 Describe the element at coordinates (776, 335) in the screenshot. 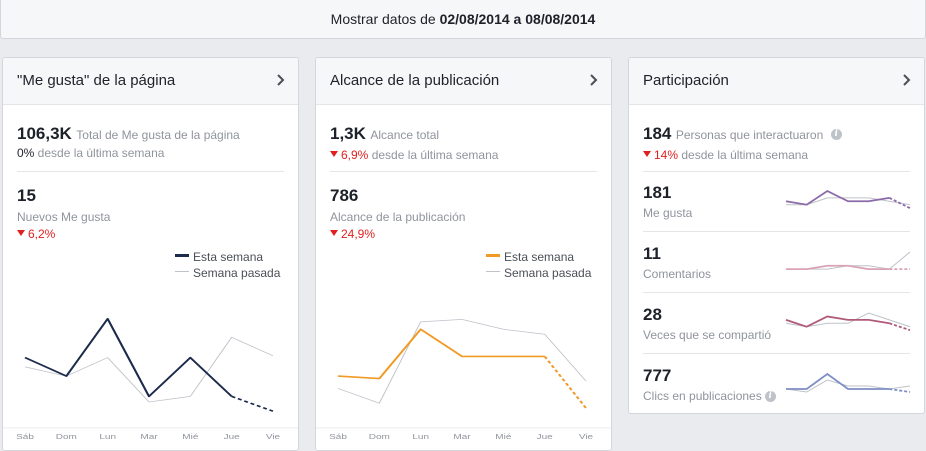

I see `engagement-metric-row: 28 Veces que se compartió` at that location.